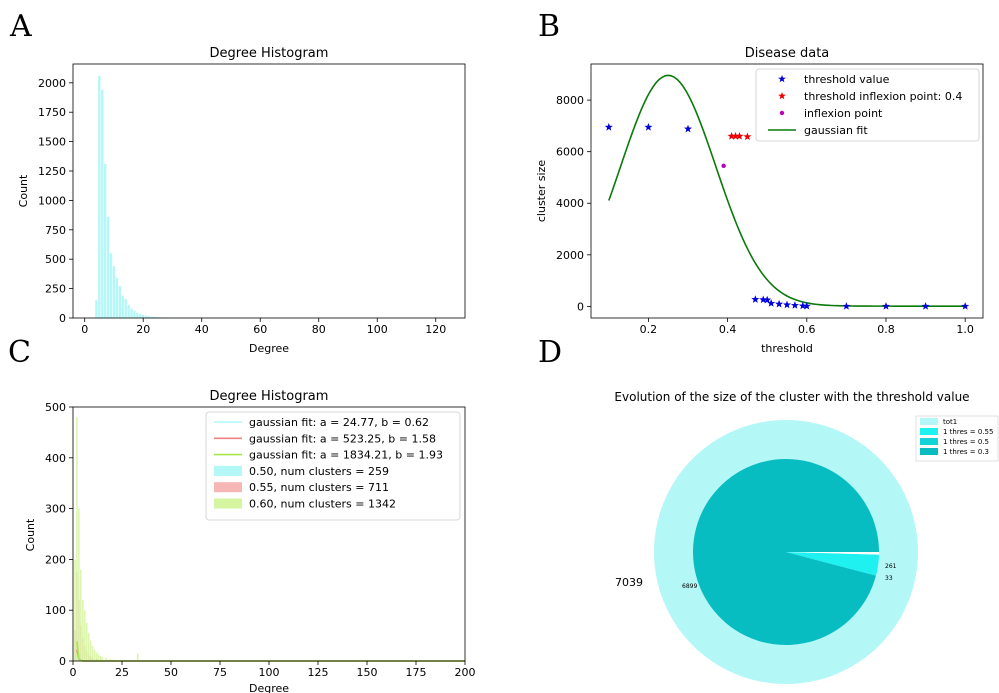 Image resolution: width=999 pixels, height=693 pixels. Describe the element at coordinates (55, 610) in the screenshot. I see `chart-c-ytick-label: 100` at that location.